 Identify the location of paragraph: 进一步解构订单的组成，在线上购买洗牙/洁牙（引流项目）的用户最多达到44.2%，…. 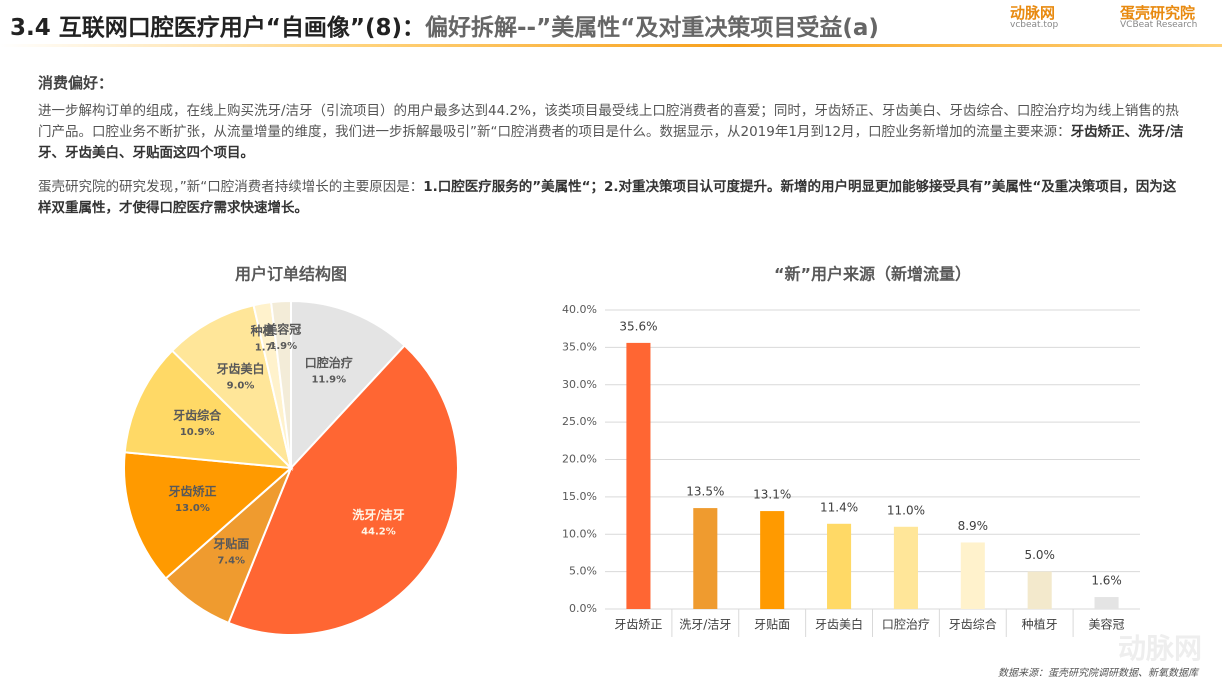
(613, 132).